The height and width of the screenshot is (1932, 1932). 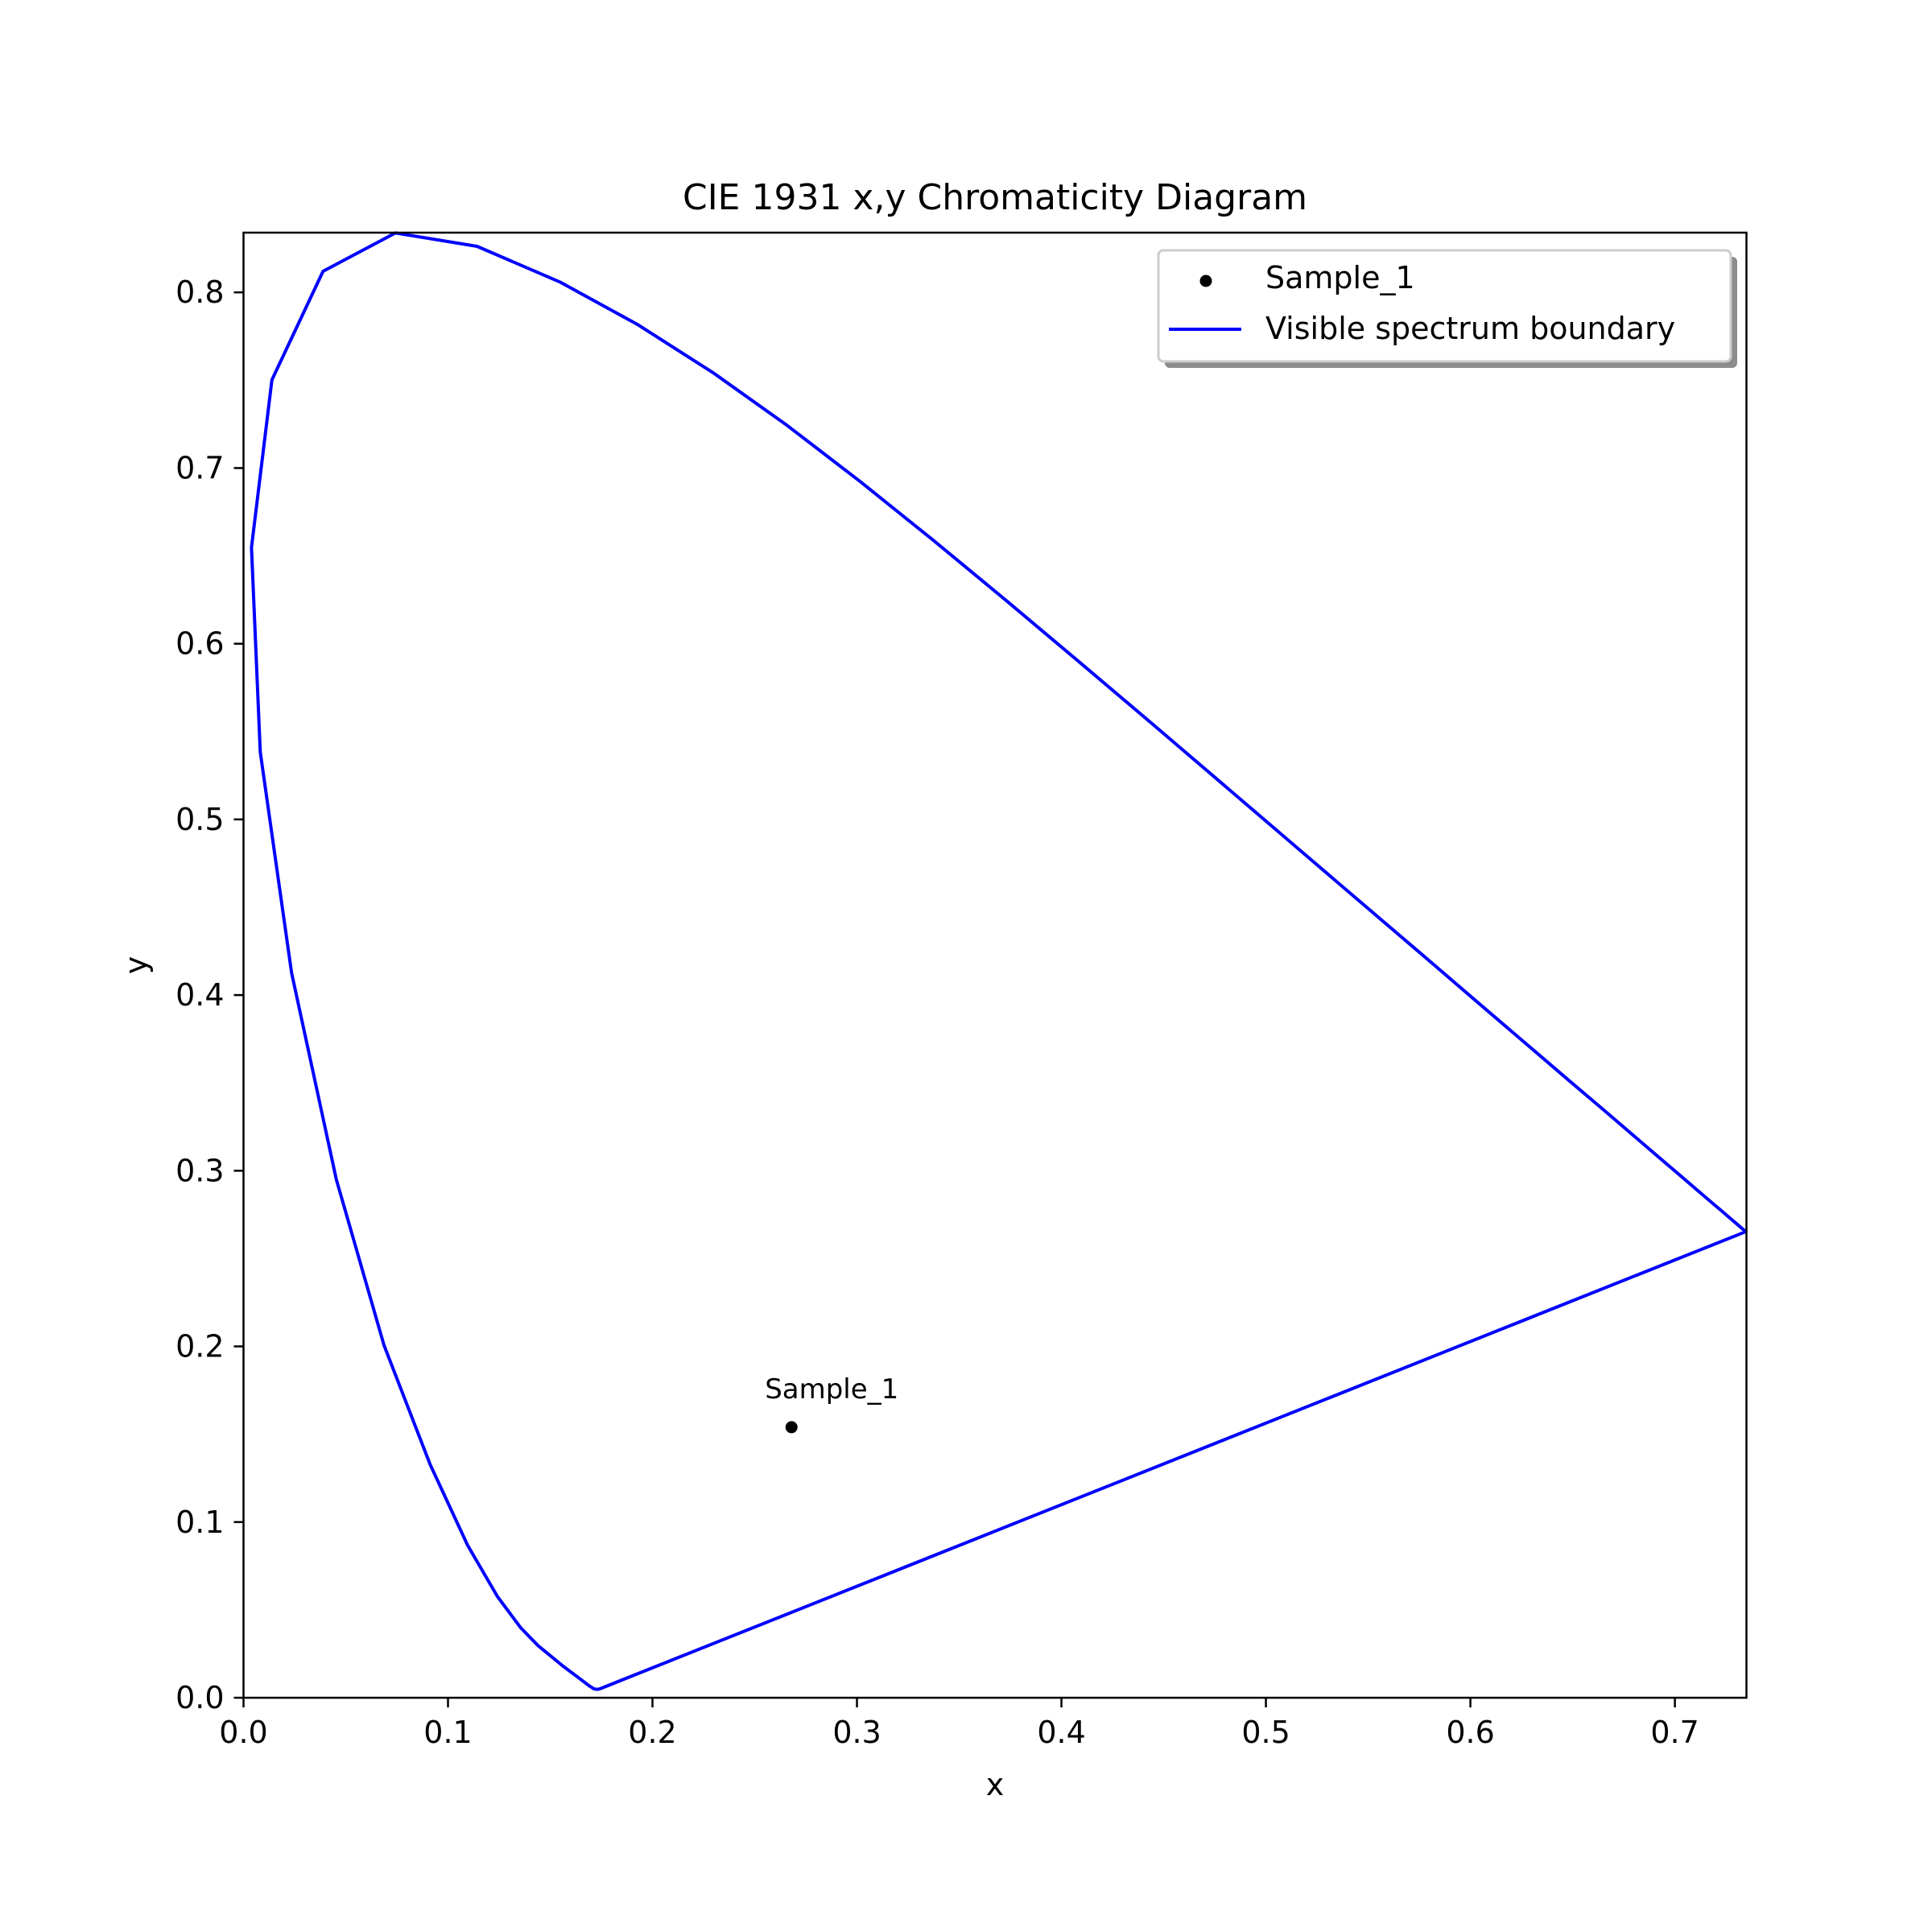 I want to click on y-axis-ticks: 0.0 0.1 0.2 0.3 0.4 0.5 0.6 0.7 0.8, so click(x=209, y=995).